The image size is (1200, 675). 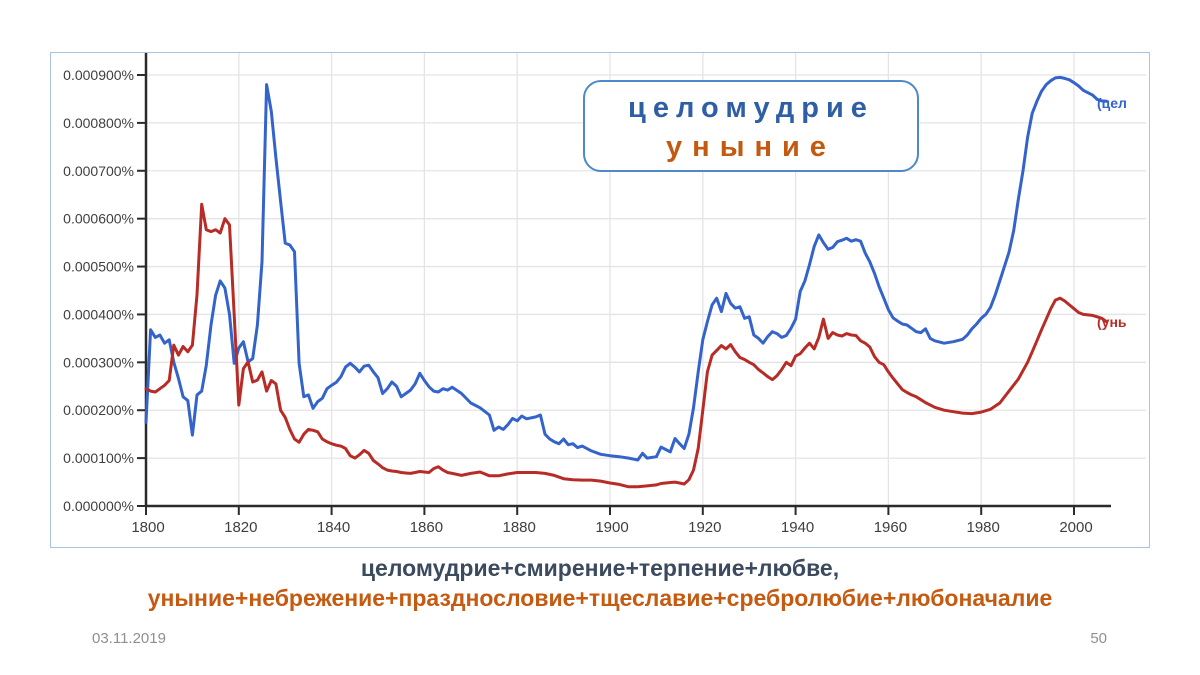 What do you see at coordinates (890, 527) in the screenshot?
I see `x-axis-tick-label: 1960` at bounding box center [890, 527].